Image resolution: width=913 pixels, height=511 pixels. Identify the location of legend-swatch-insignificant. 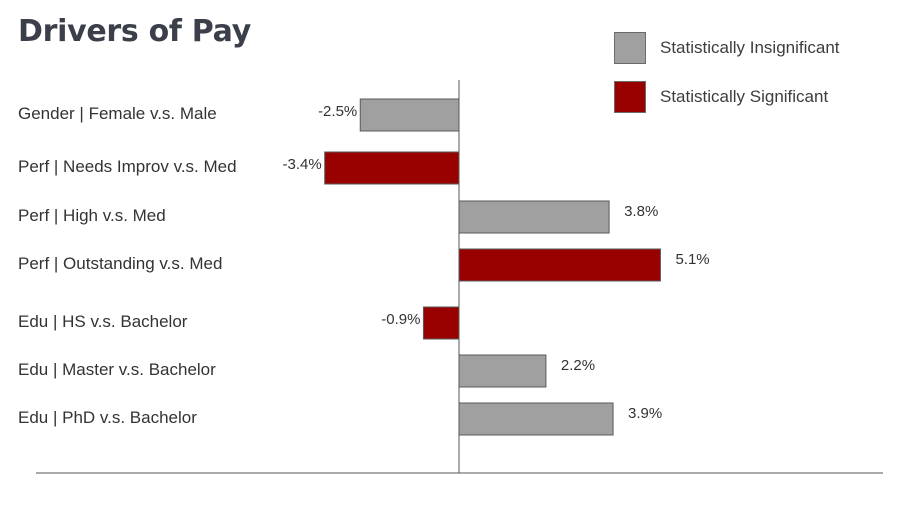
(630, 48).